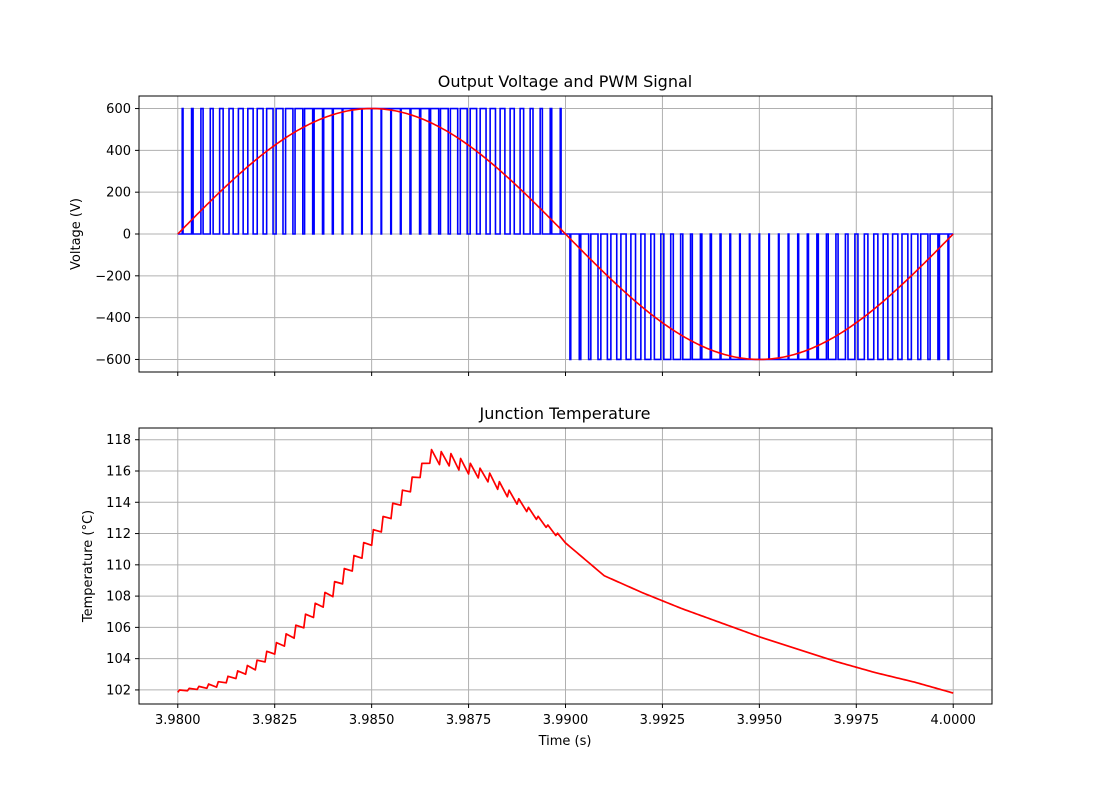 This screenshot has height=791, width=1102. I want to click on temperature-y-tick-label: 112, so click(118, 534).